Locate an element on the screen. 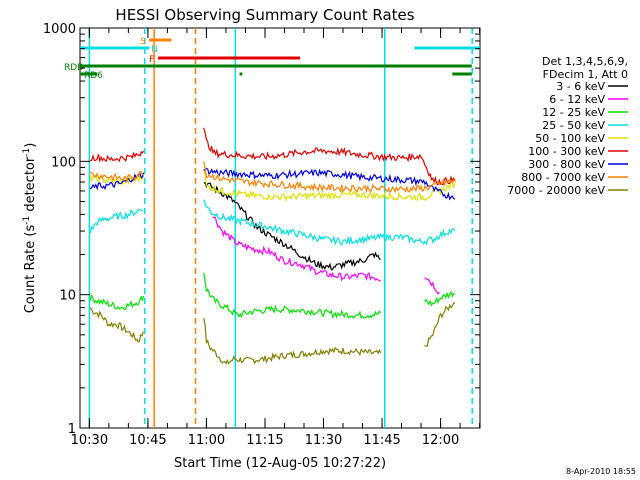  legend-label: 6 - 12 keV is located at coordinates (577, 99).